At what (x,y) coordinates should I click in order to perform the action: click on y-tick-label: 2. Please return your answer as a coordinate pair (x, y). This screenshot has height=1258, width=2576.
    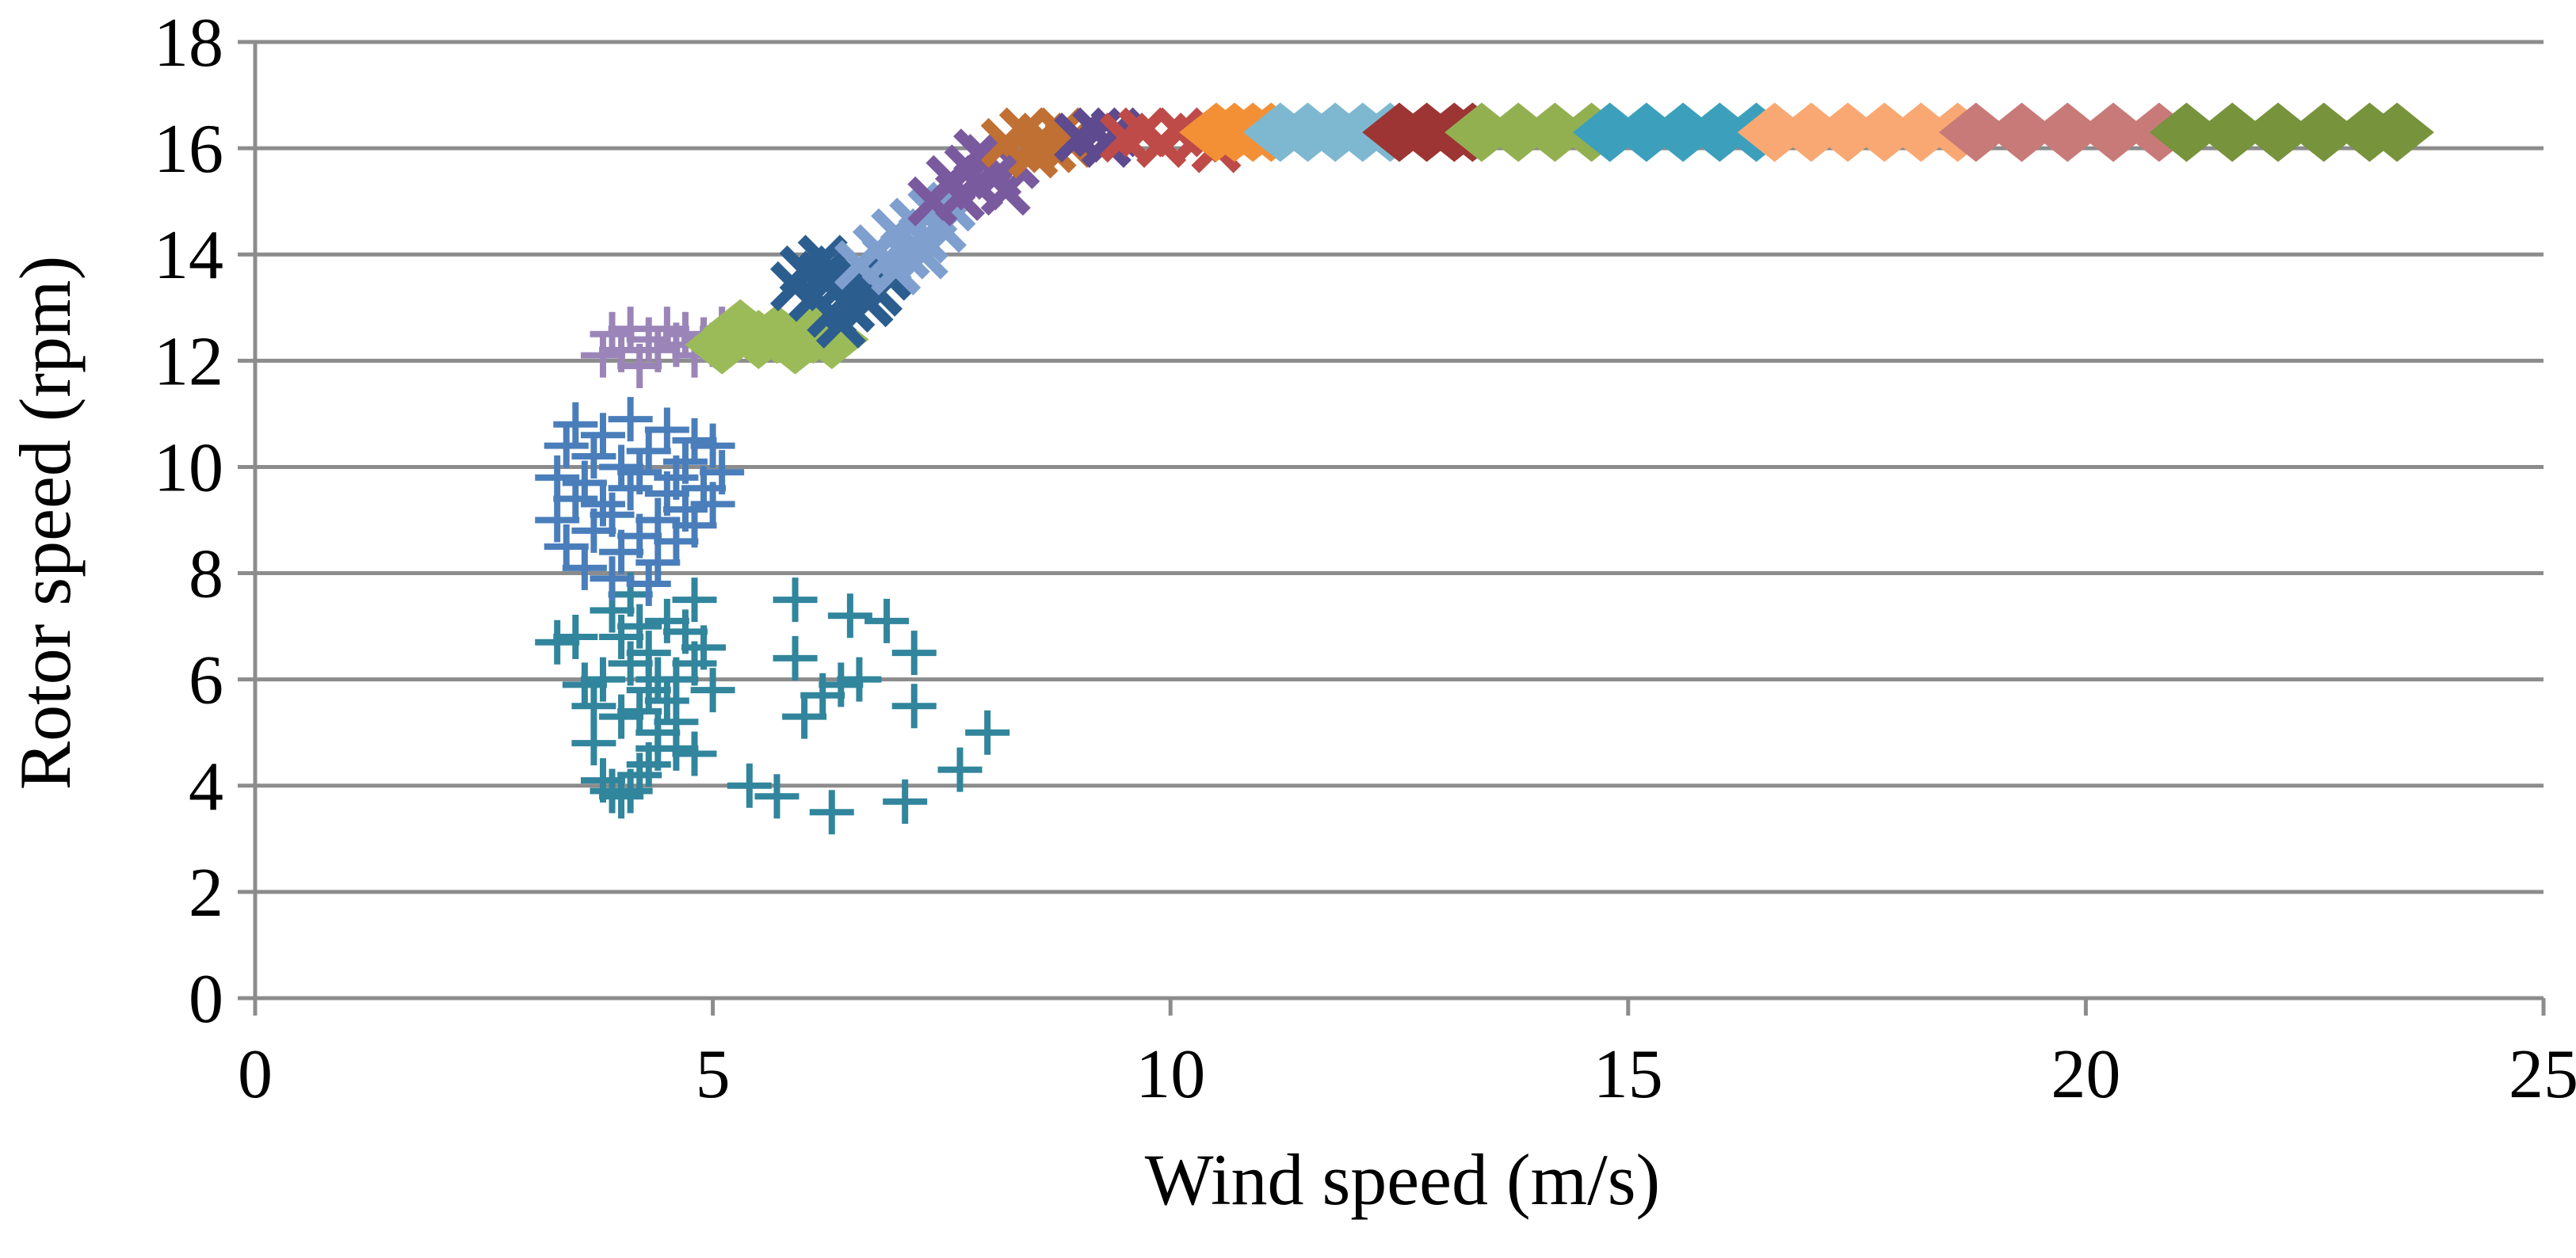
    Looking at the image, I should click on (206, 893).